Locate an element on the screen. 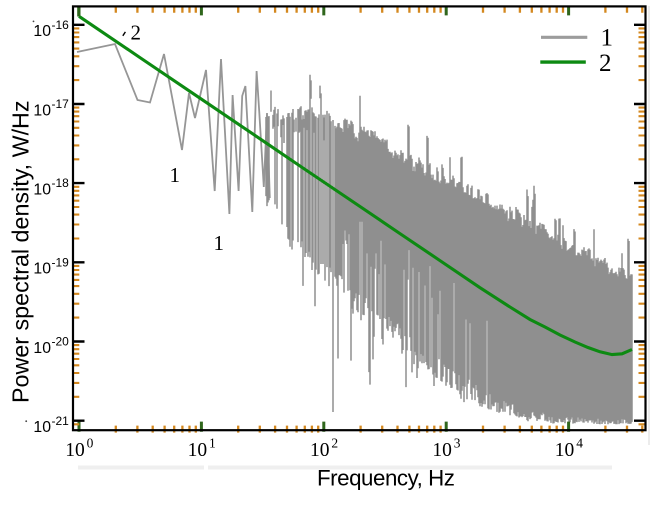 This screenshot has width=660, height=506. svg-text: 0 is located at coordinates (90, 443).